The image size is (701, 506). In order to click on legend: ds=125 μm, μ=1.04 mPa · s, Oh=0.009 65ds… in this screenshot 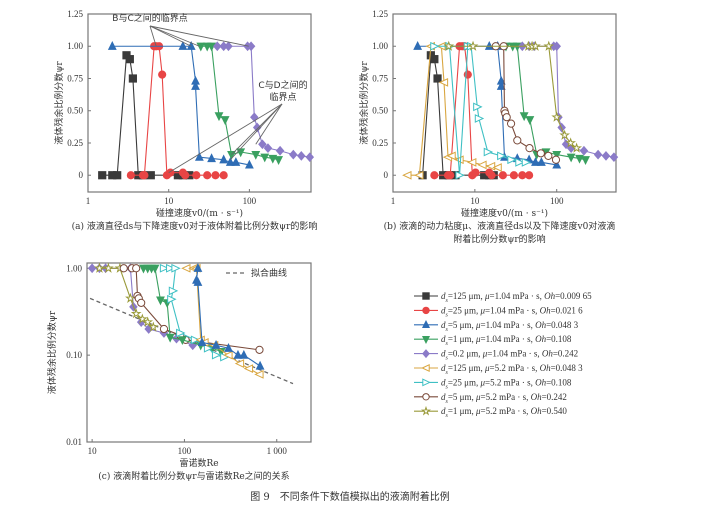, I will do `click(503, 355)`.